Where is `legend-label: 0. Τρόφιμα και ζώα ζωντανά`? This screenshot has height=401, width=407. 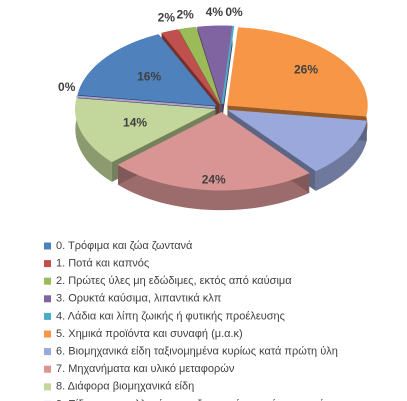
legend-label: 0. Τρόφιμα και ζώα ζωντανά is located at coordinates (124, 246).